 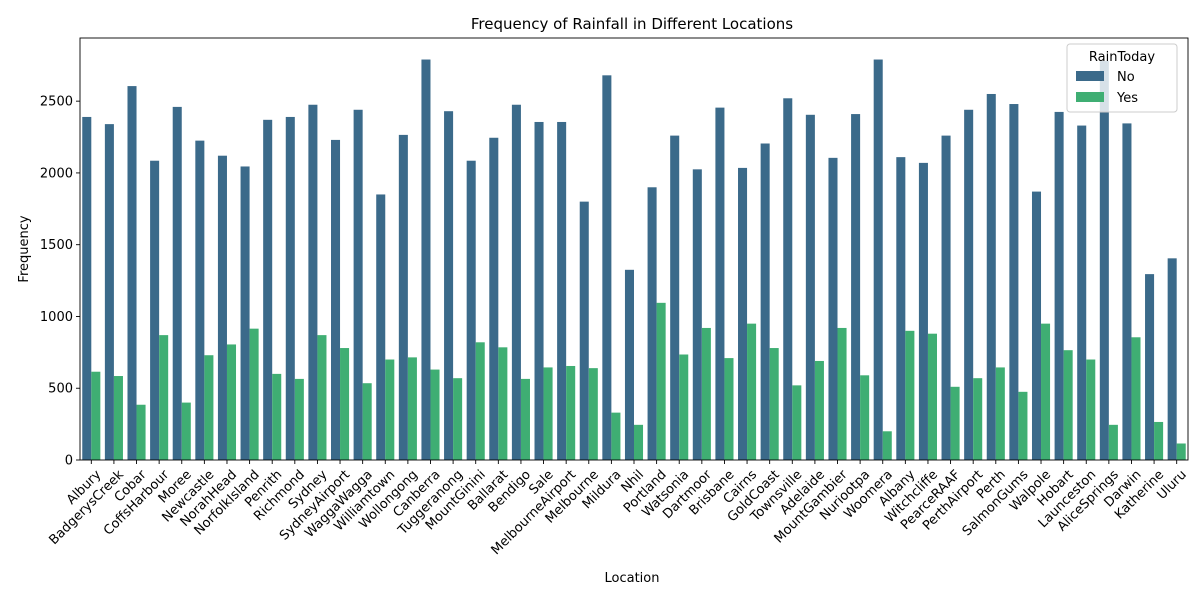 I want to click on bar-no-ballarat, so click(x=494, y=298).